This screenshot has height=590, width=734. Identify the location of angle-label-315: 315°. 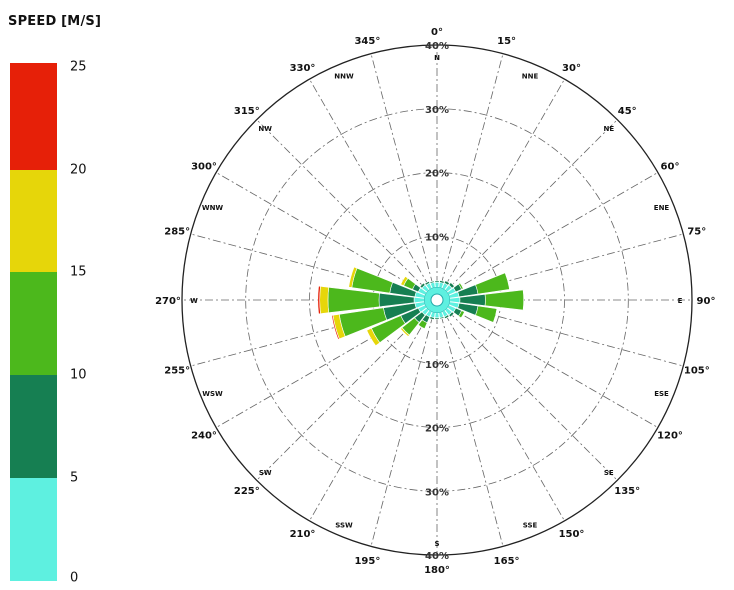
(247, 111).